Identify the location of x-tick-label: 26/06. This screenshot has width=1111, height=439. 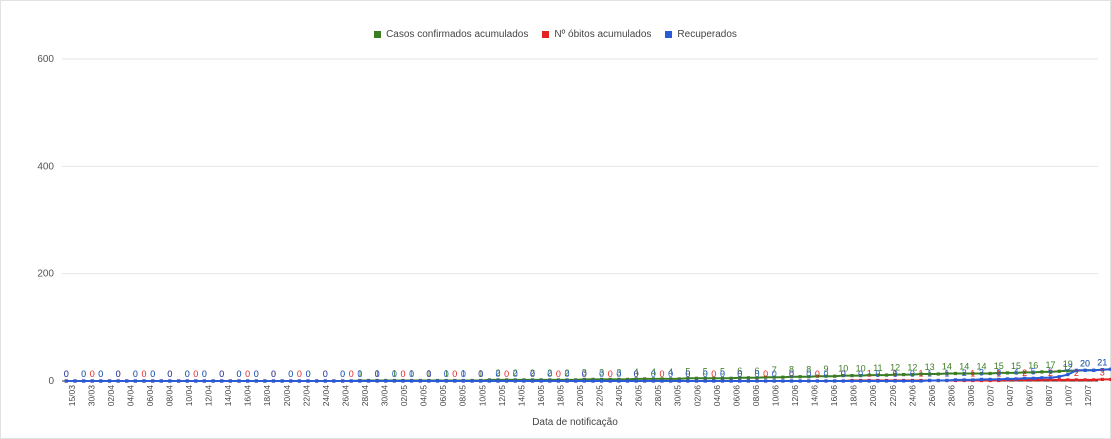
(932, 396).